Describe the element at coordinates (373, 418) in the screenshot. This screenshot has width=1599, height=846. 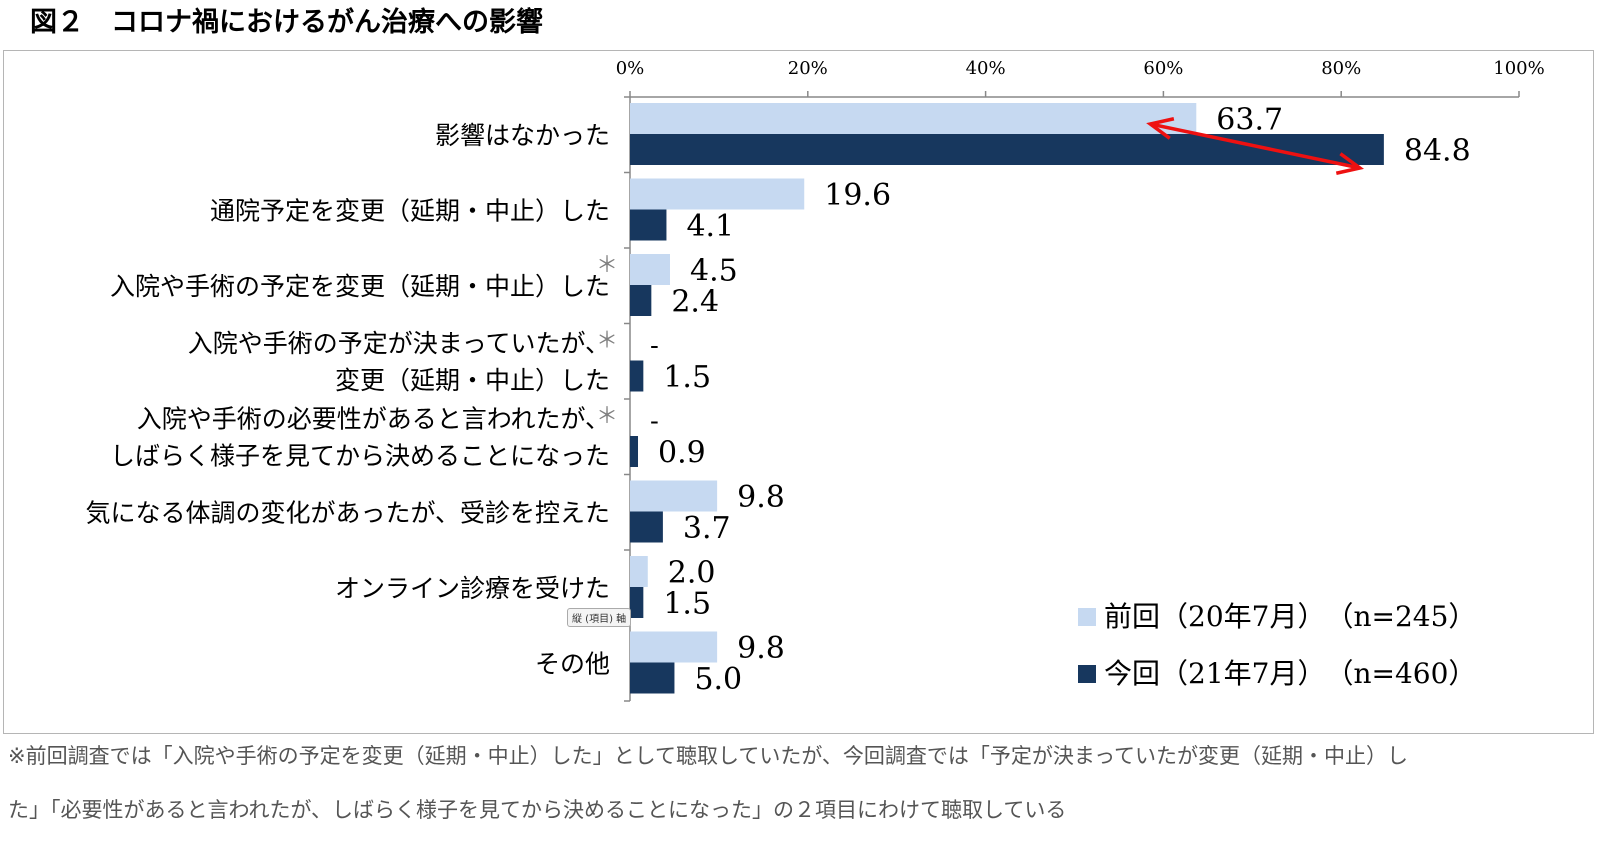
I see `category-label: 入院や手術の必要性があると言われたが、` at that location.